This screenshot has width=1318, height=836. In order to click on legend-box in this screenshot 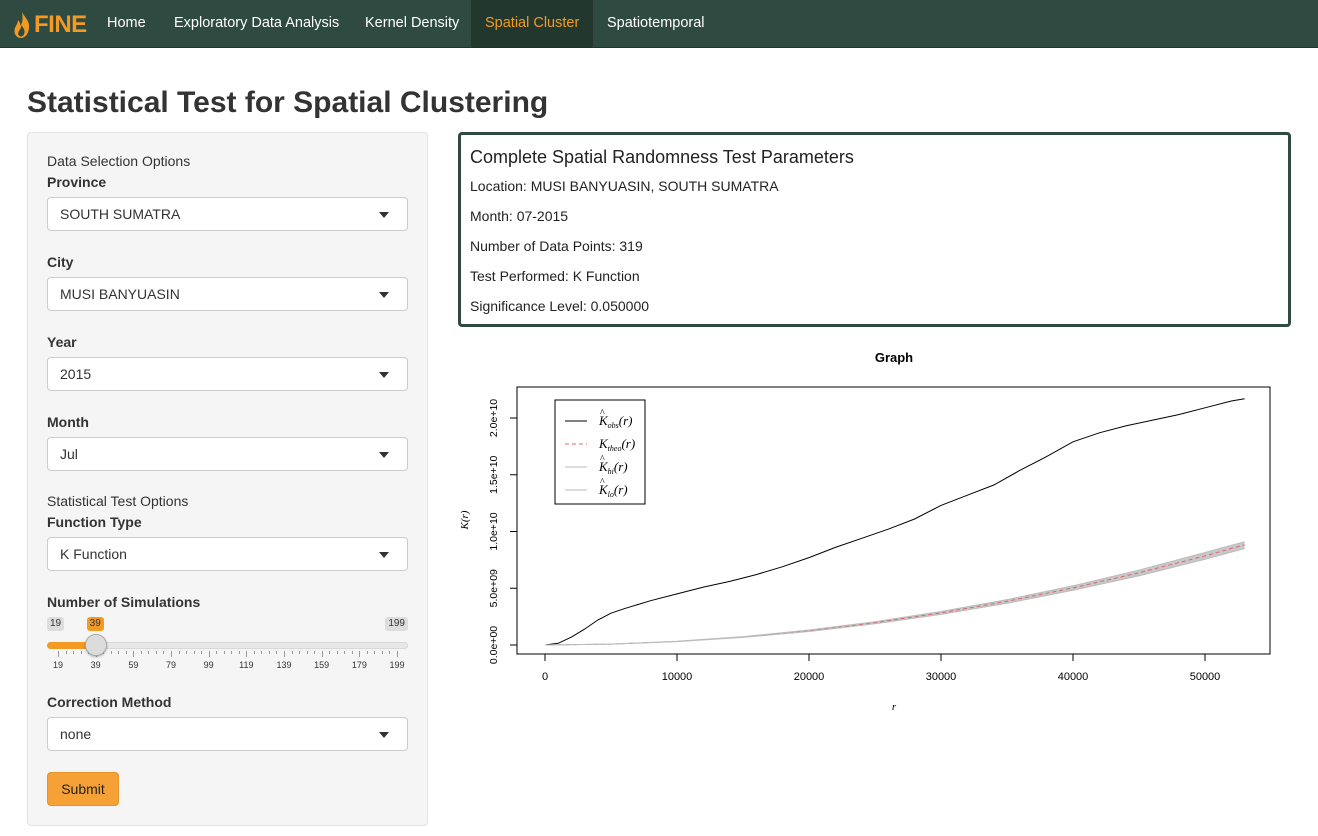, I will do `click(600, 452)`.